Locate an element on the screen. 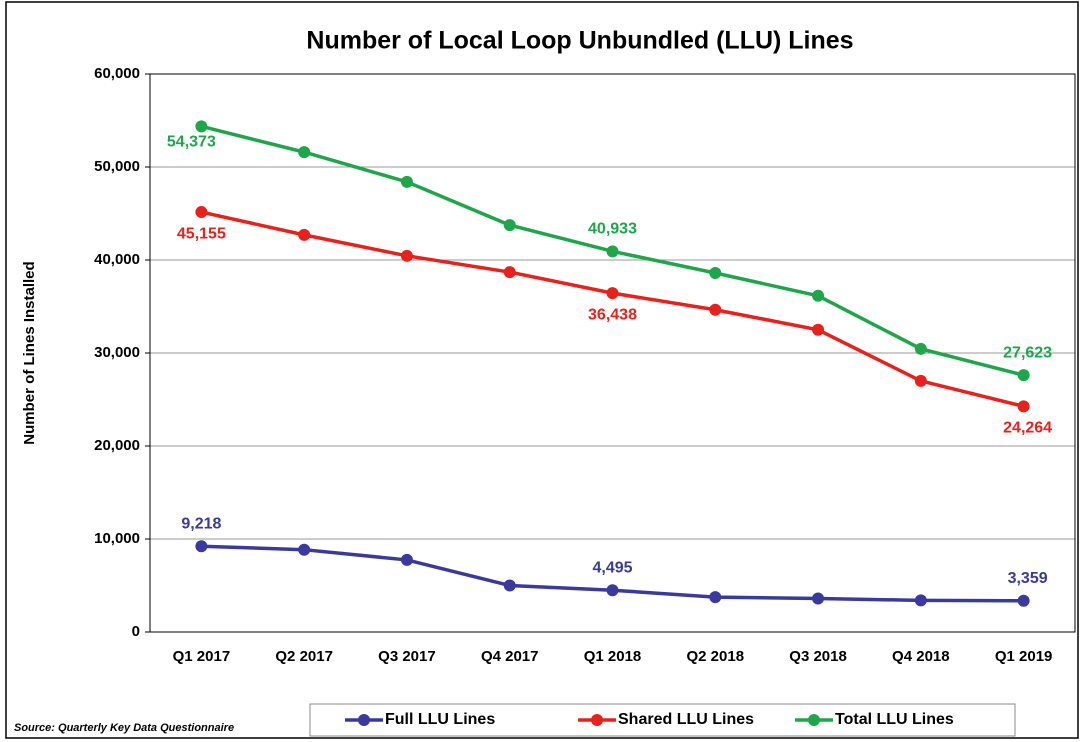  legend-box is located at coordinates (662, 720).